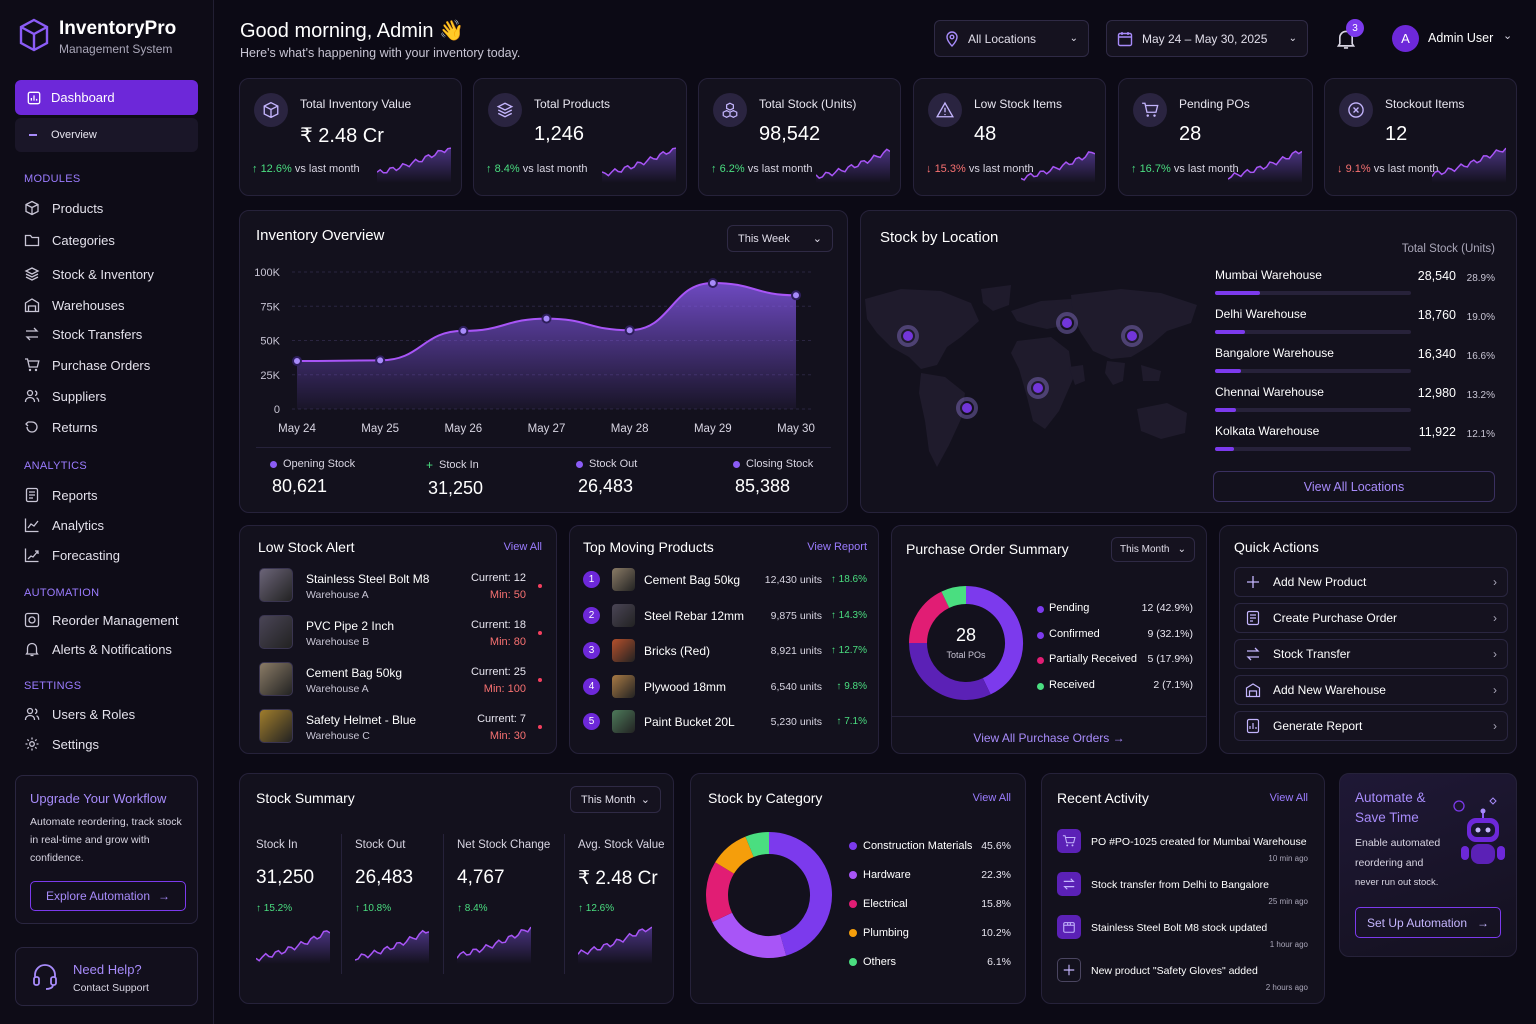 The height and width of the screenshot is (1024, 1536). Describe the element at coordinates (1406, 169) in the screenshot. I see `kpi-change-note: vs last month` at that location.